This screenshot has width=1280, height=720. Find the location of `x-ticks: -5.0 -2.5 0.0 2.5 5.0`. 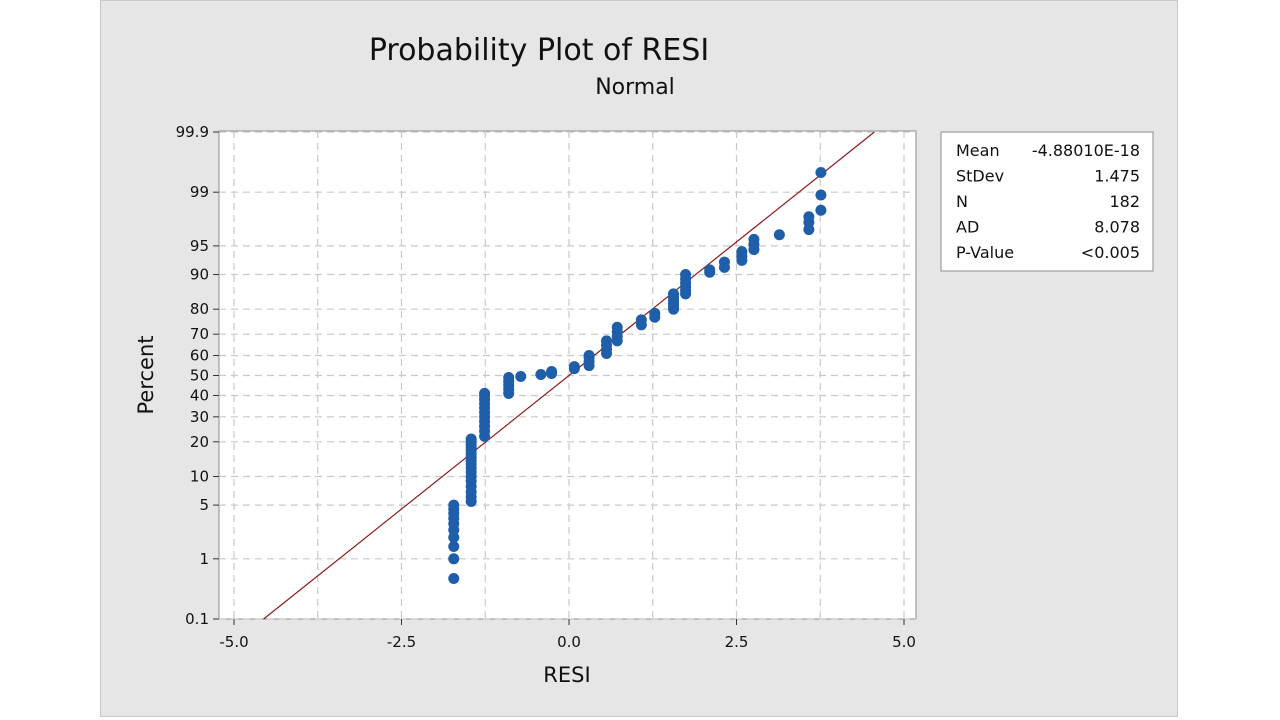

x-ticks: -5.0 -2.5 0.0 2.5 5.0 is located at coordinates (567, 635).